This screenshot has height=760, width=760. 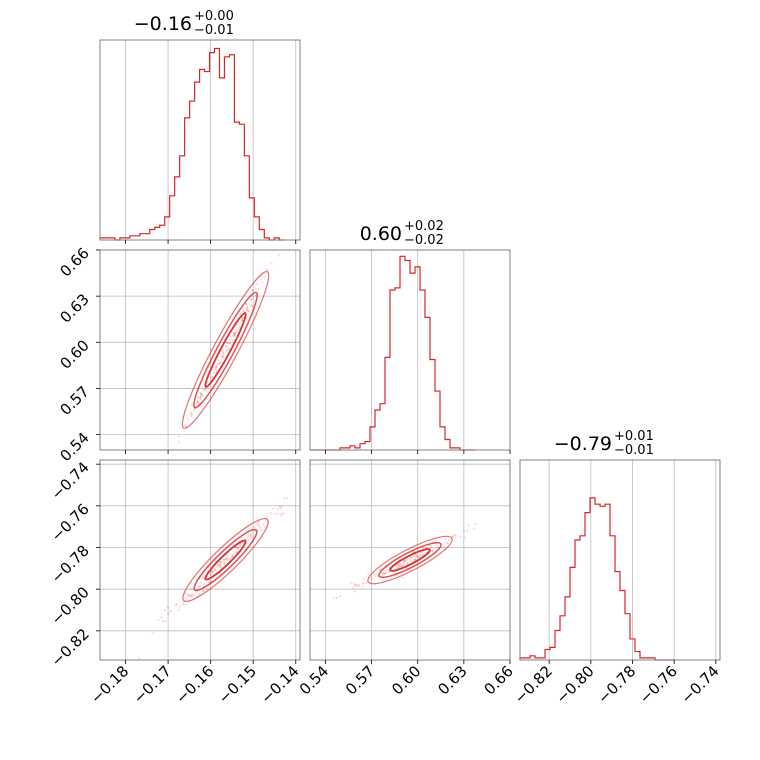 I want to click on title-plus: +0.01, so click(x=634, y=436).